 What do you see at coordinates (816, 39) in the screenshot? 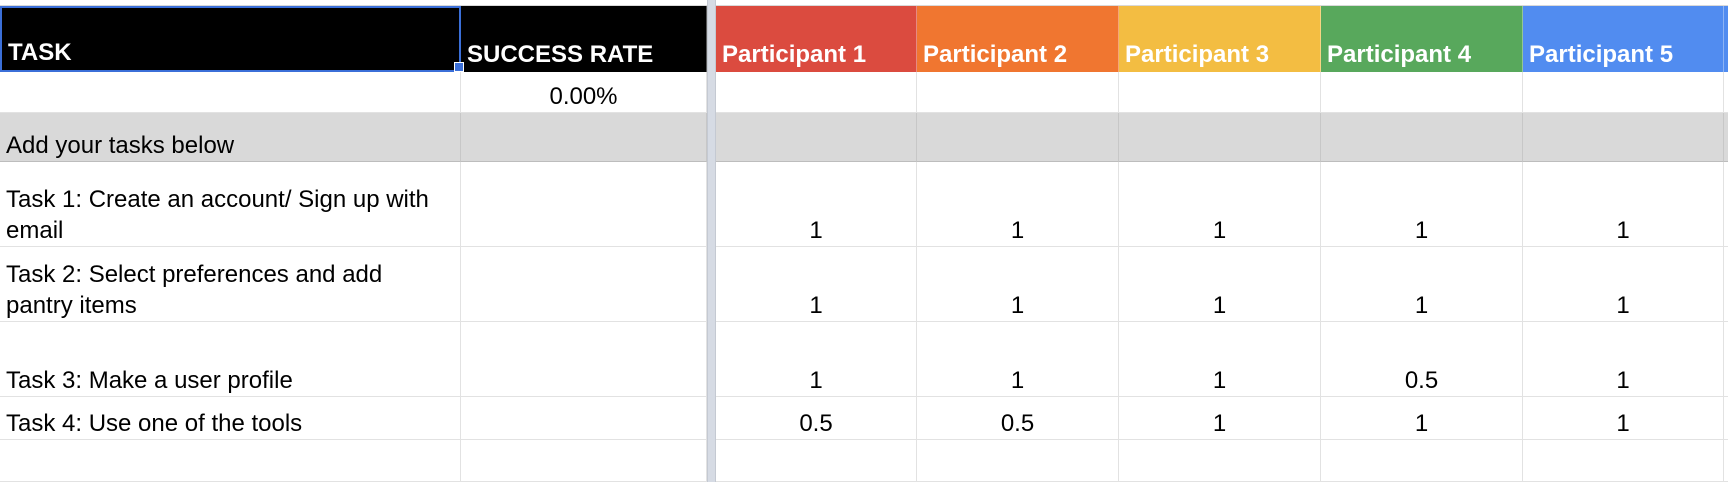
I see `header-cell-participant-1: Participant 1` at bounding box center [816, 39].